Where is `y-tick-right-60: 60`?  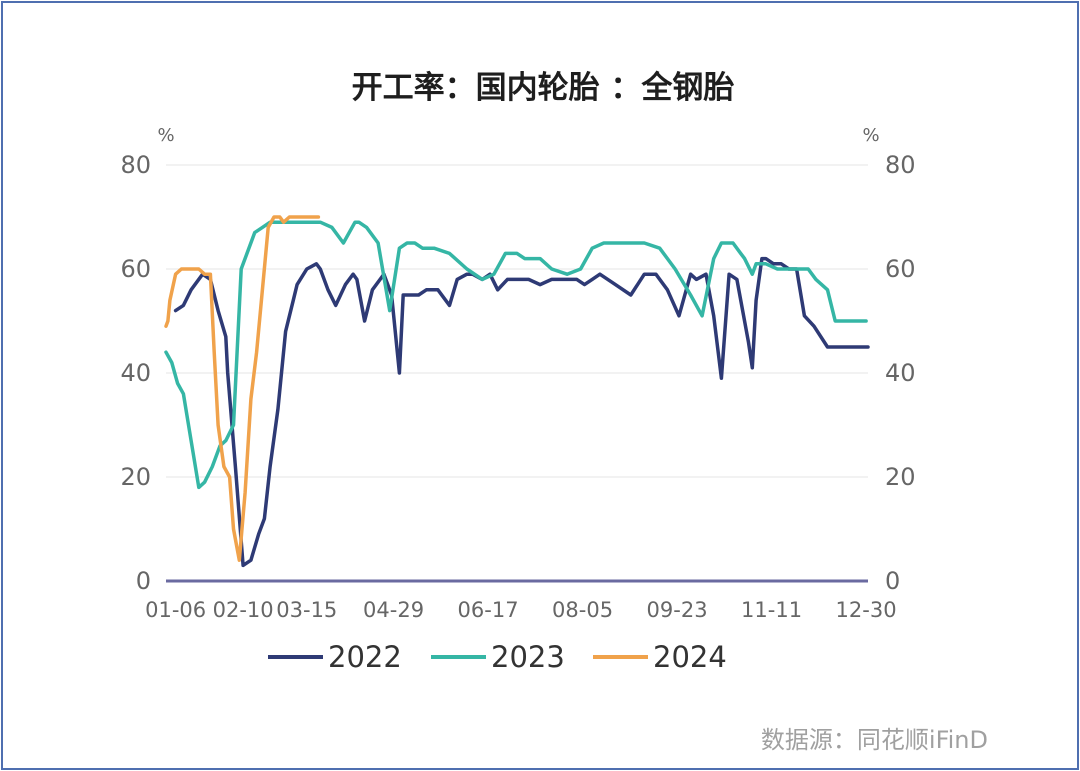 y-tick-right-60: 60 is located at coordinates (900, 269).